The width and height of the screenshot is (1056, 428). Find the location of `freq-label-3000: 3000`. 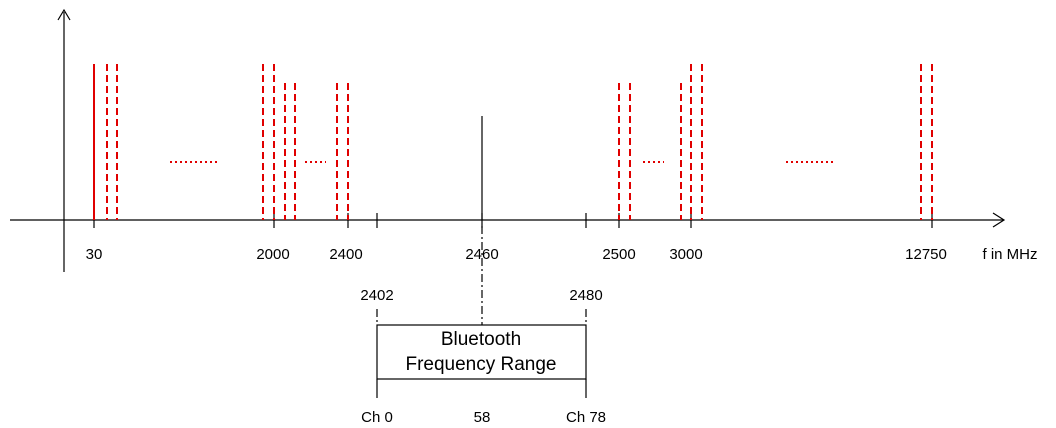

freq-label-3000: 3000 is located at coordinates (685, 254).